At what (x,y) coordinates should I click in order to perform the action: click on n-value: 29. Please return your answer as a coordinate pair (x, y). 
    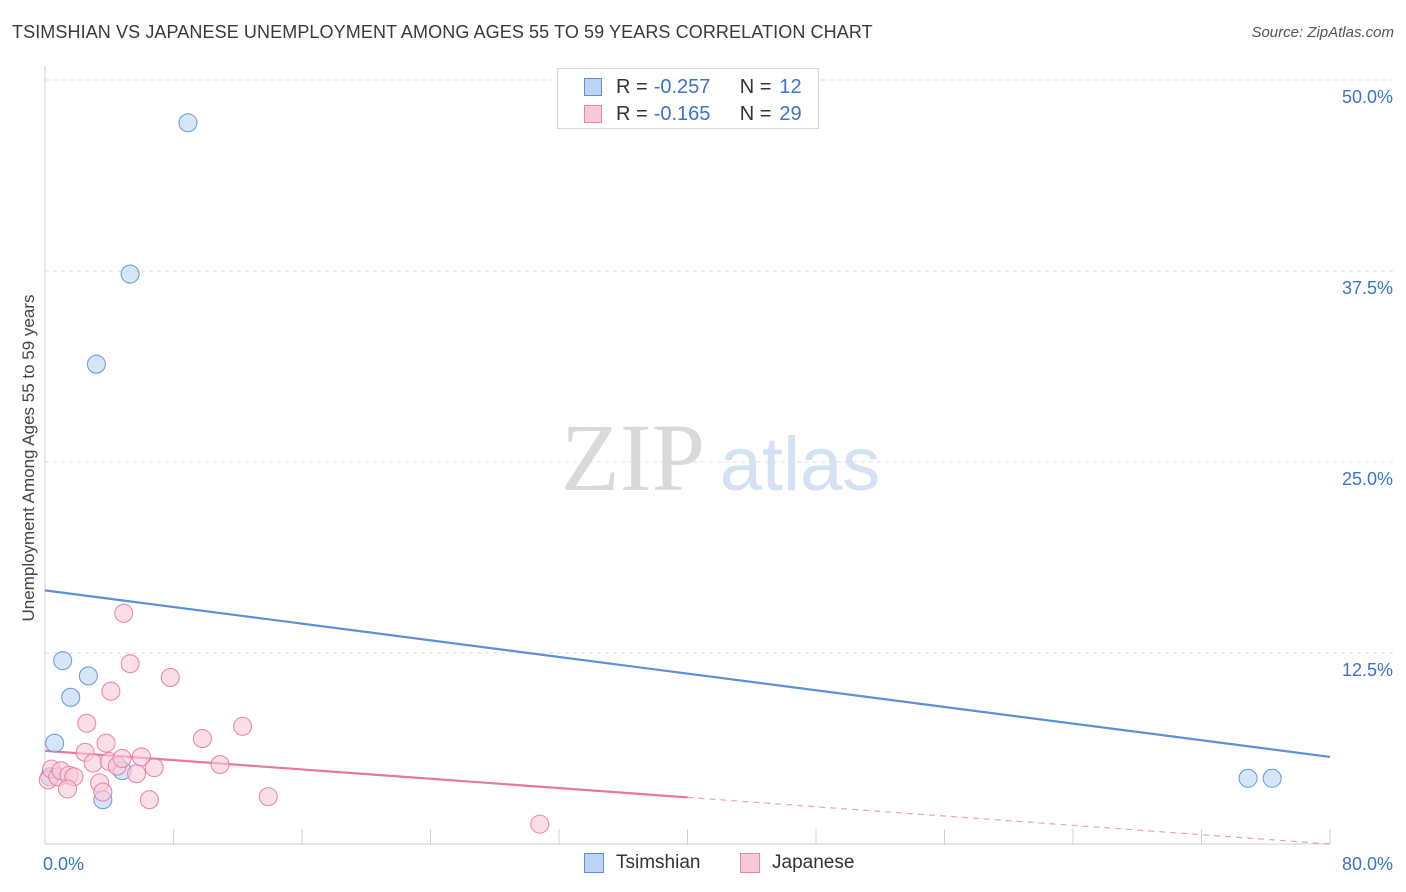
    Looking at the image, I should click on (790, 113).